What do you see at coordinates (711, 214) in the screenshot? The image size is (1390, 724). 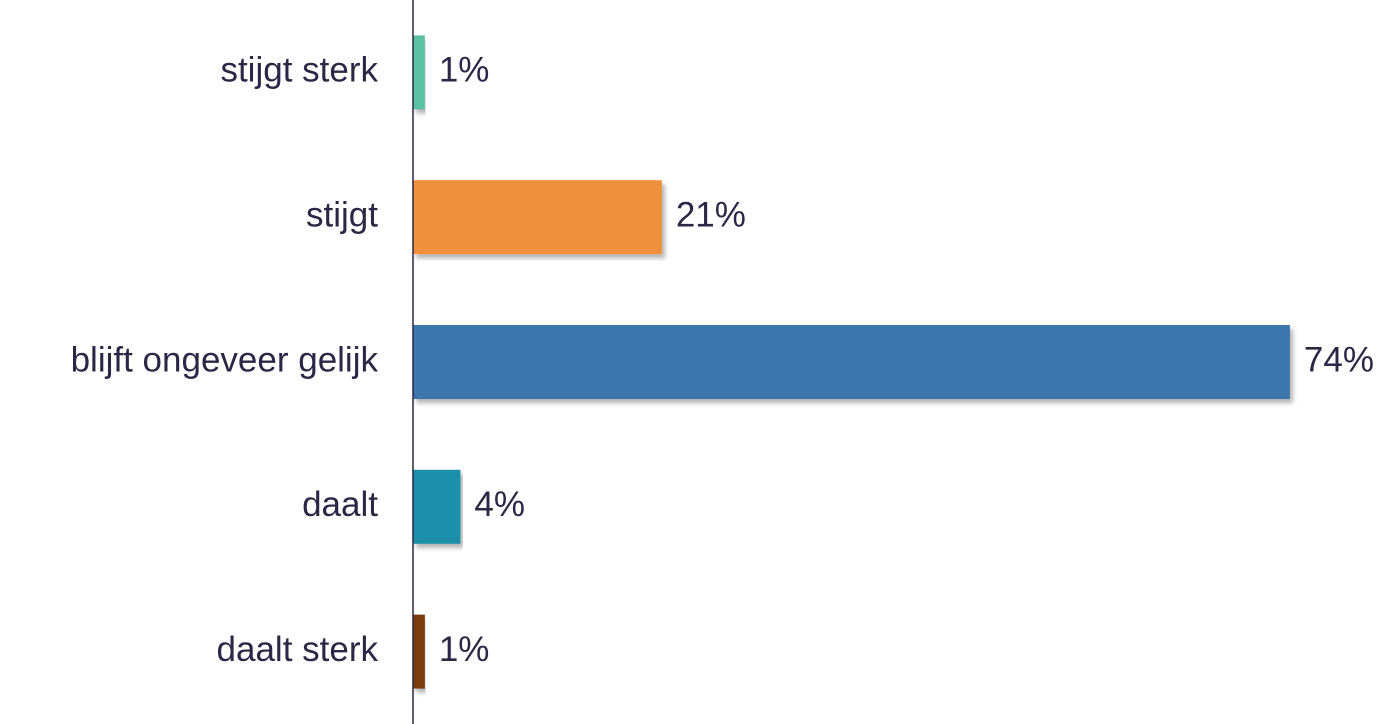 I see `value-label: 21%` at bounding box center [711, 214].